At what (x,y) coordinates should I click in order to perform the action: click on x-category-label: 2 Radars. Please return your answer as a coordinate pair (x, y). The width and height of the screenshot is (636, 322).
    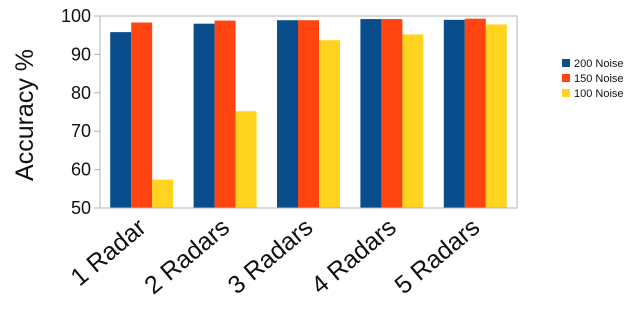
    Looking at the image, I should click on (187, 256).